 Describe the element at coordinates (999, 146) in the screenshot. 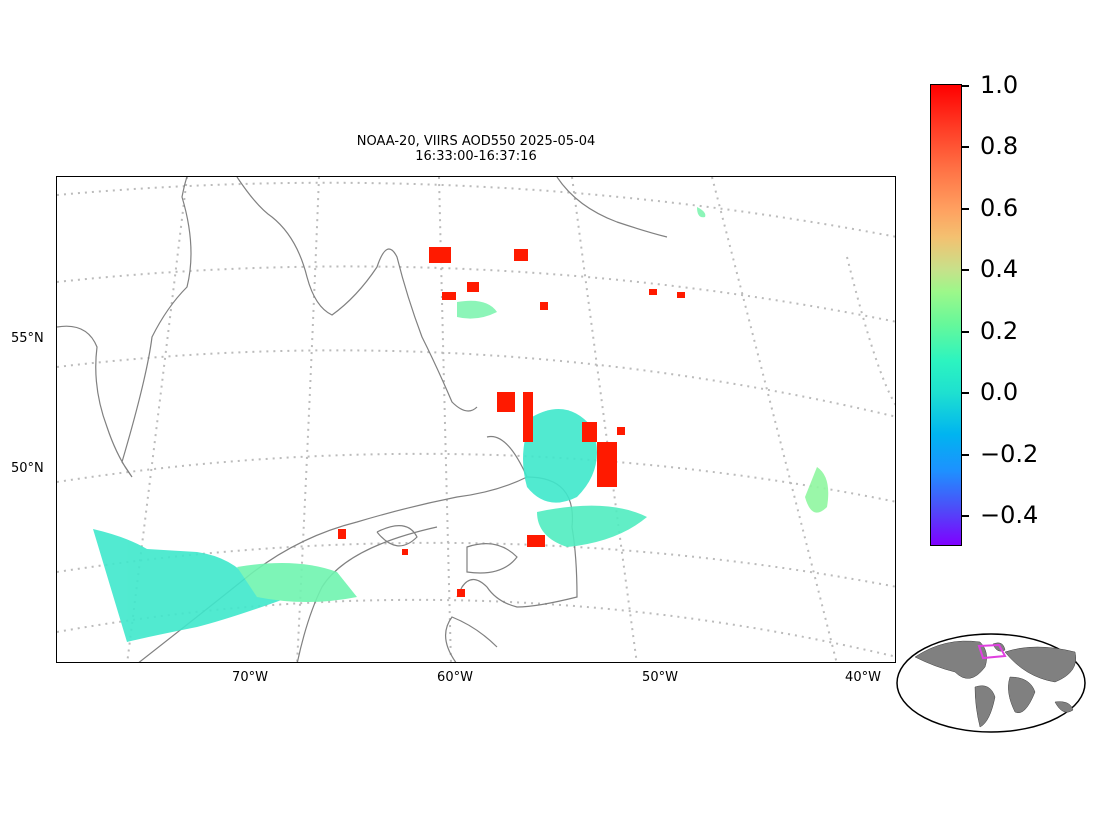

I see `colorbar-label: 0.8` at that location.